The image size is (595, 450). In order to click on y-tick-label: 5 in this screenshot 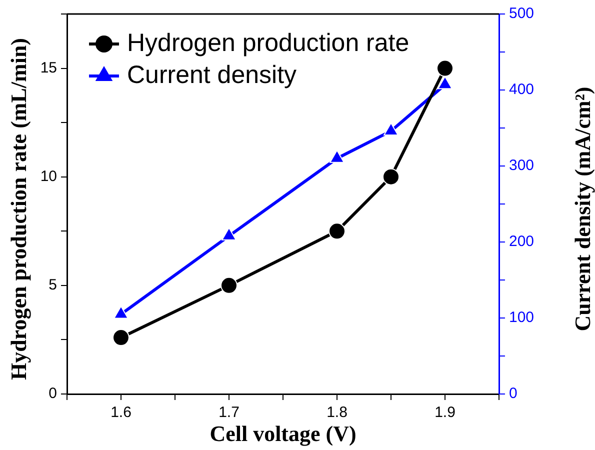, I will do `click(52, 285)`.